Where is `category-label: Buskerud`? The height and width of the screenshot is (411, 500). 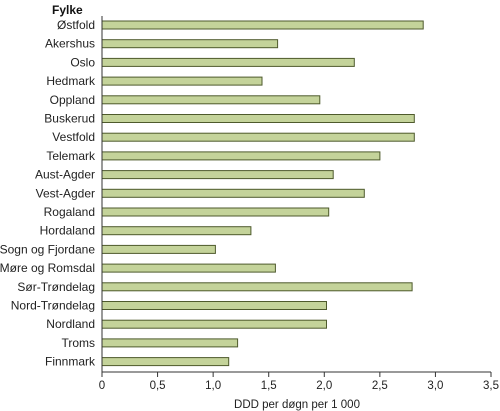 category-label: Buskerud is located at coordinates (69, 119).